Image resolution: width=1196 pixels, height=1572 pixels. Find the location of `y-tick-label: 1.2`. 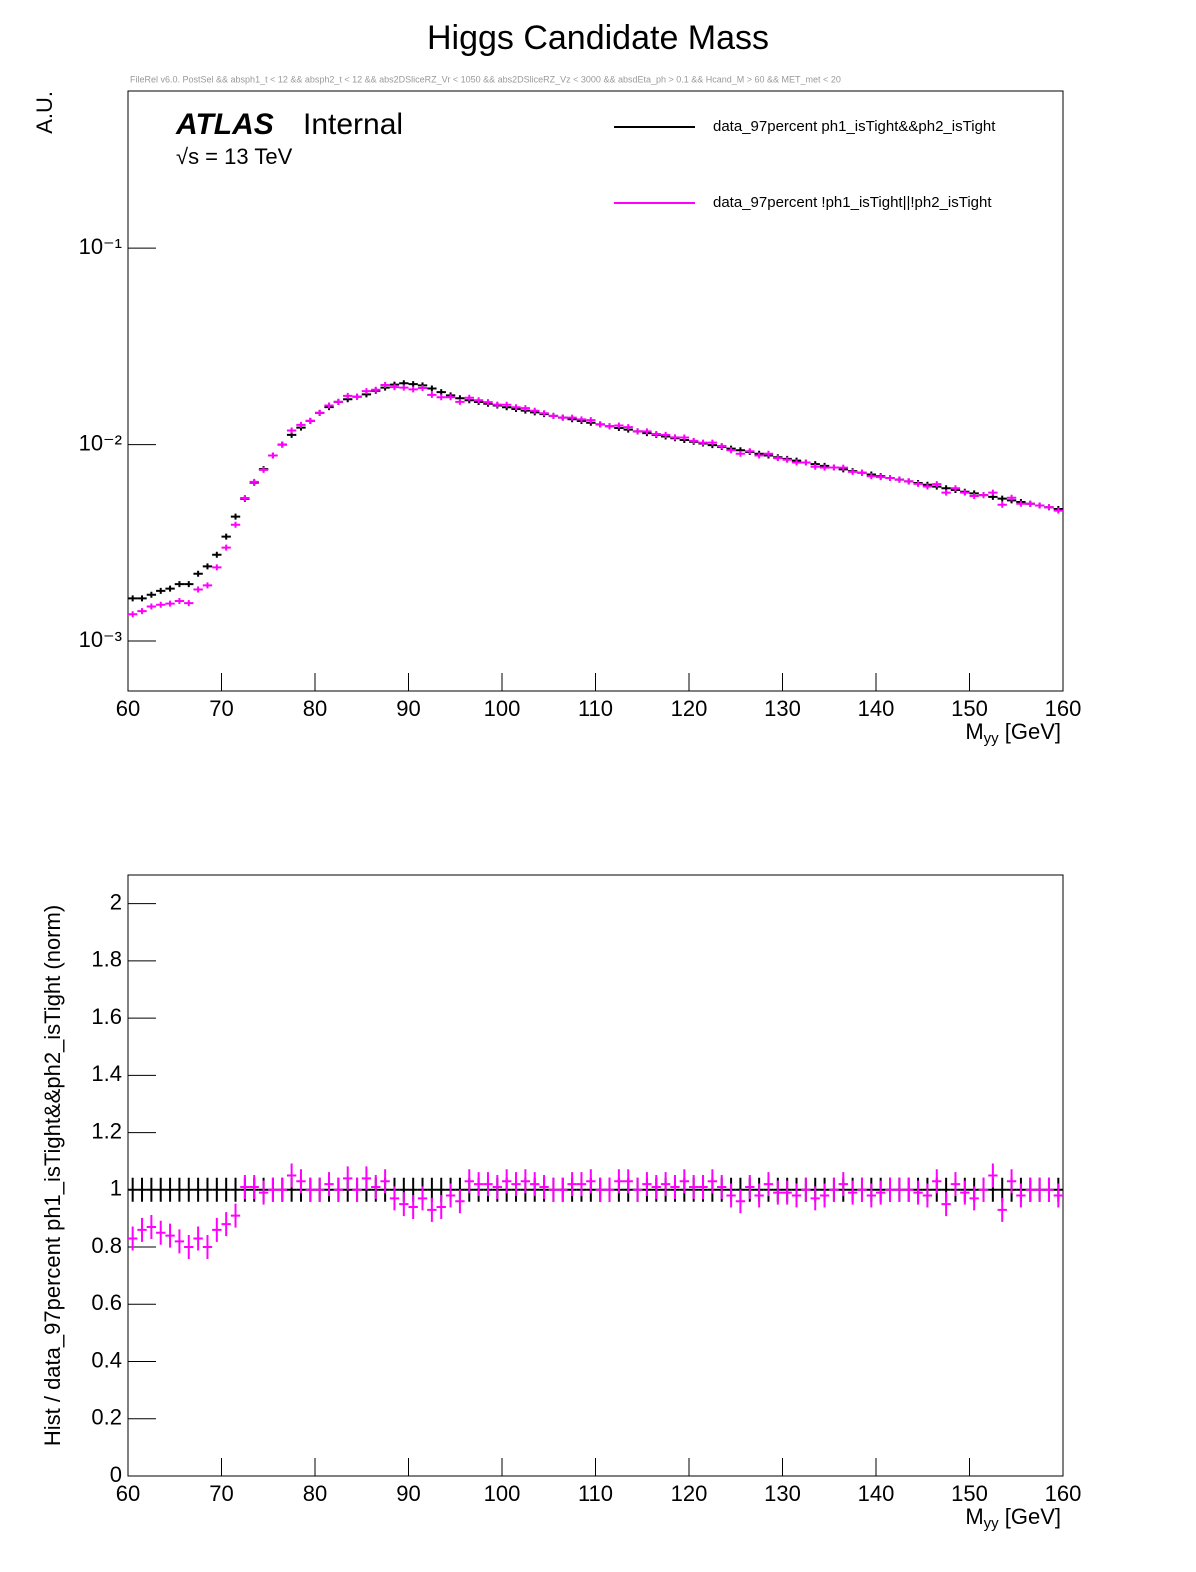

y-tick-label: 1.2 is located at coordinates (106, 1130).